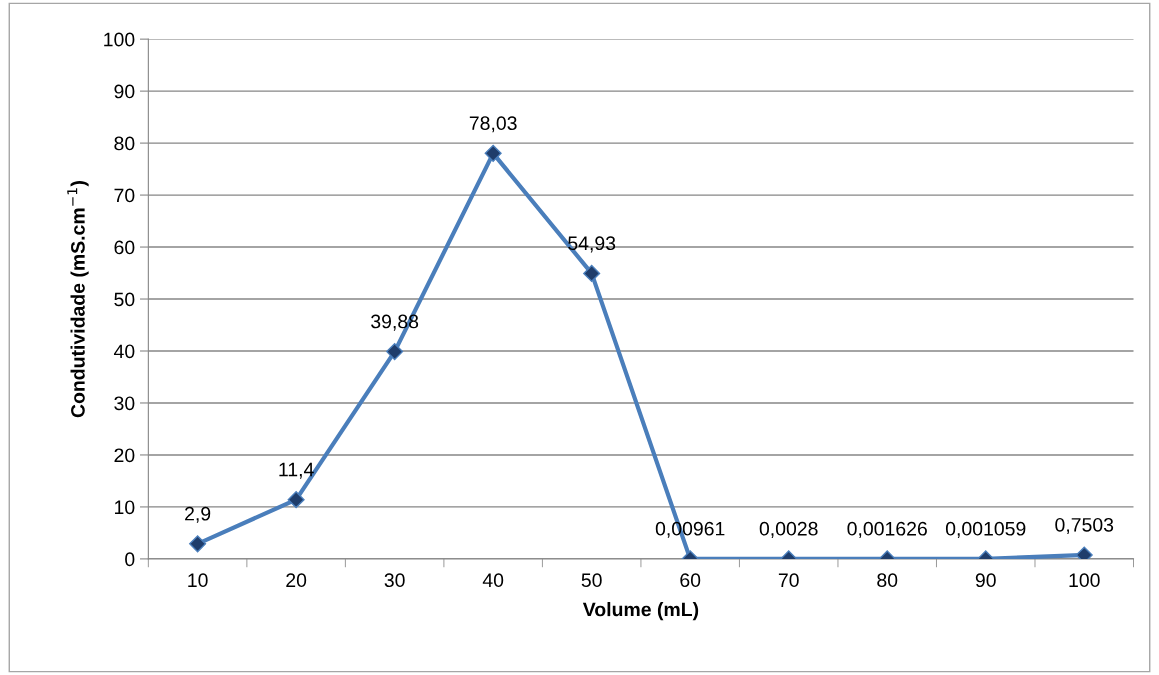 Image resolution: width=1159 pixels, height=675 pixels. What do you see at coordinates (887, 580) in the screenshot?
I see `x-tick-label: 80` at bounding box center [887, 580].